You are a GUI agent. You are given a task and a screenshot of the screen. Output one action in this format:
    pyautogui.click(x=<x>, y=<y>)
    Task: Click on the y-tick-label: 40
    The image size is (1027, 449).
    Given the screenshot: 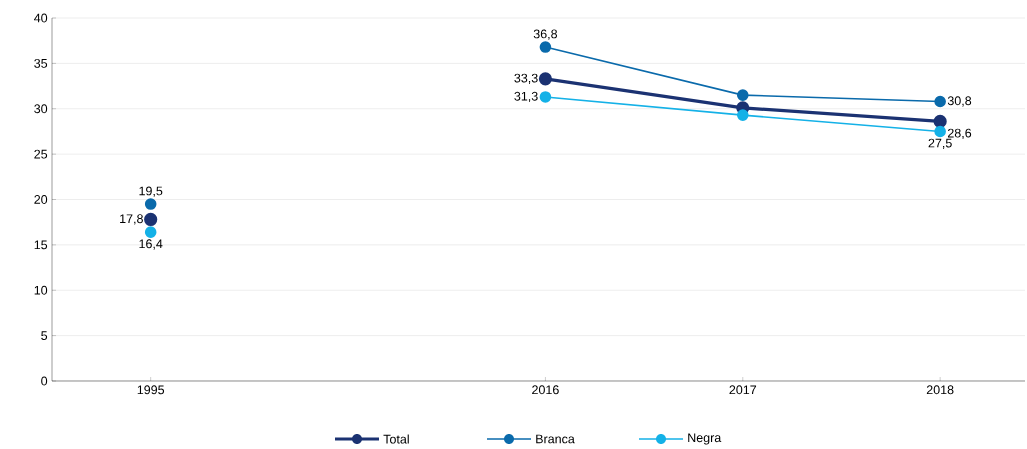 What is the action you would take?
    pyautogui.click(x=41, y=18)
    